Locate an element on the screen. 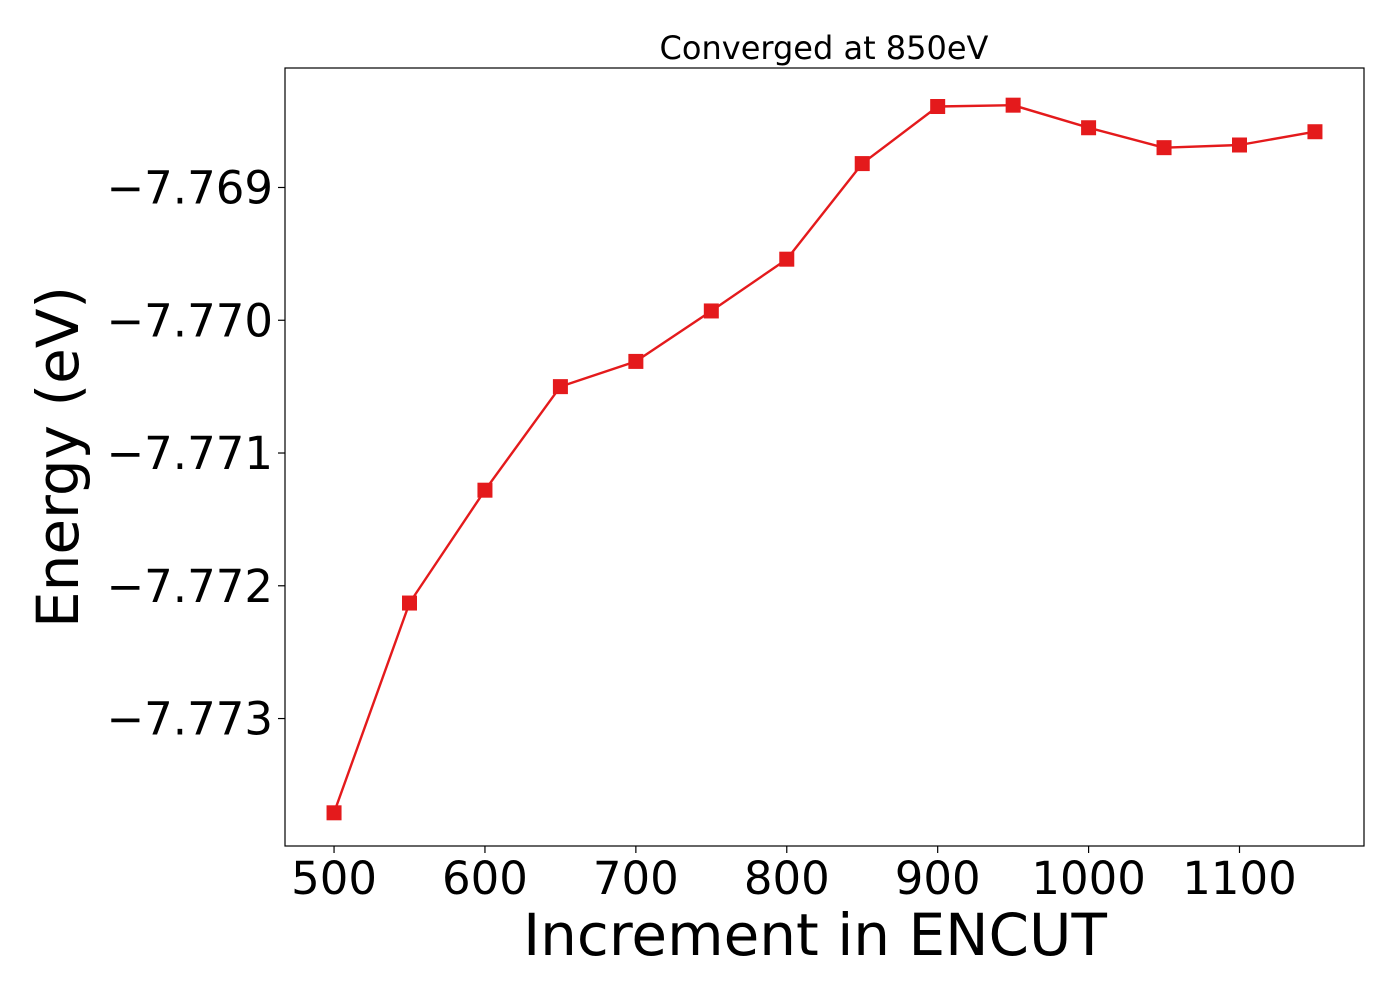 The height and width of the screenshot is (1000, 1400). y-tick-label: −7.769 is located at coordinates (189, 187).